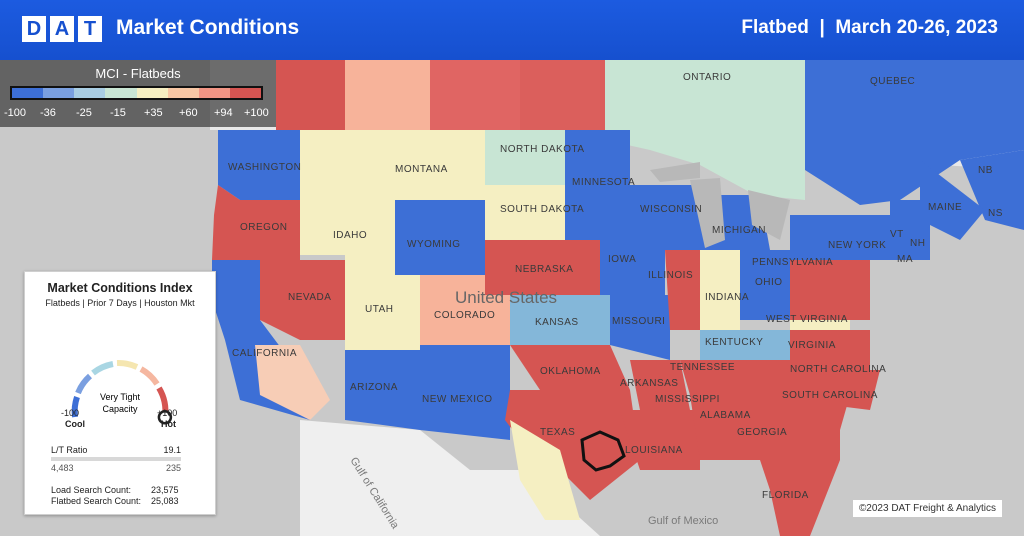 The width and height of the screenshot is (1024, 536). I want to click on region-quebec, so click(914, 132).